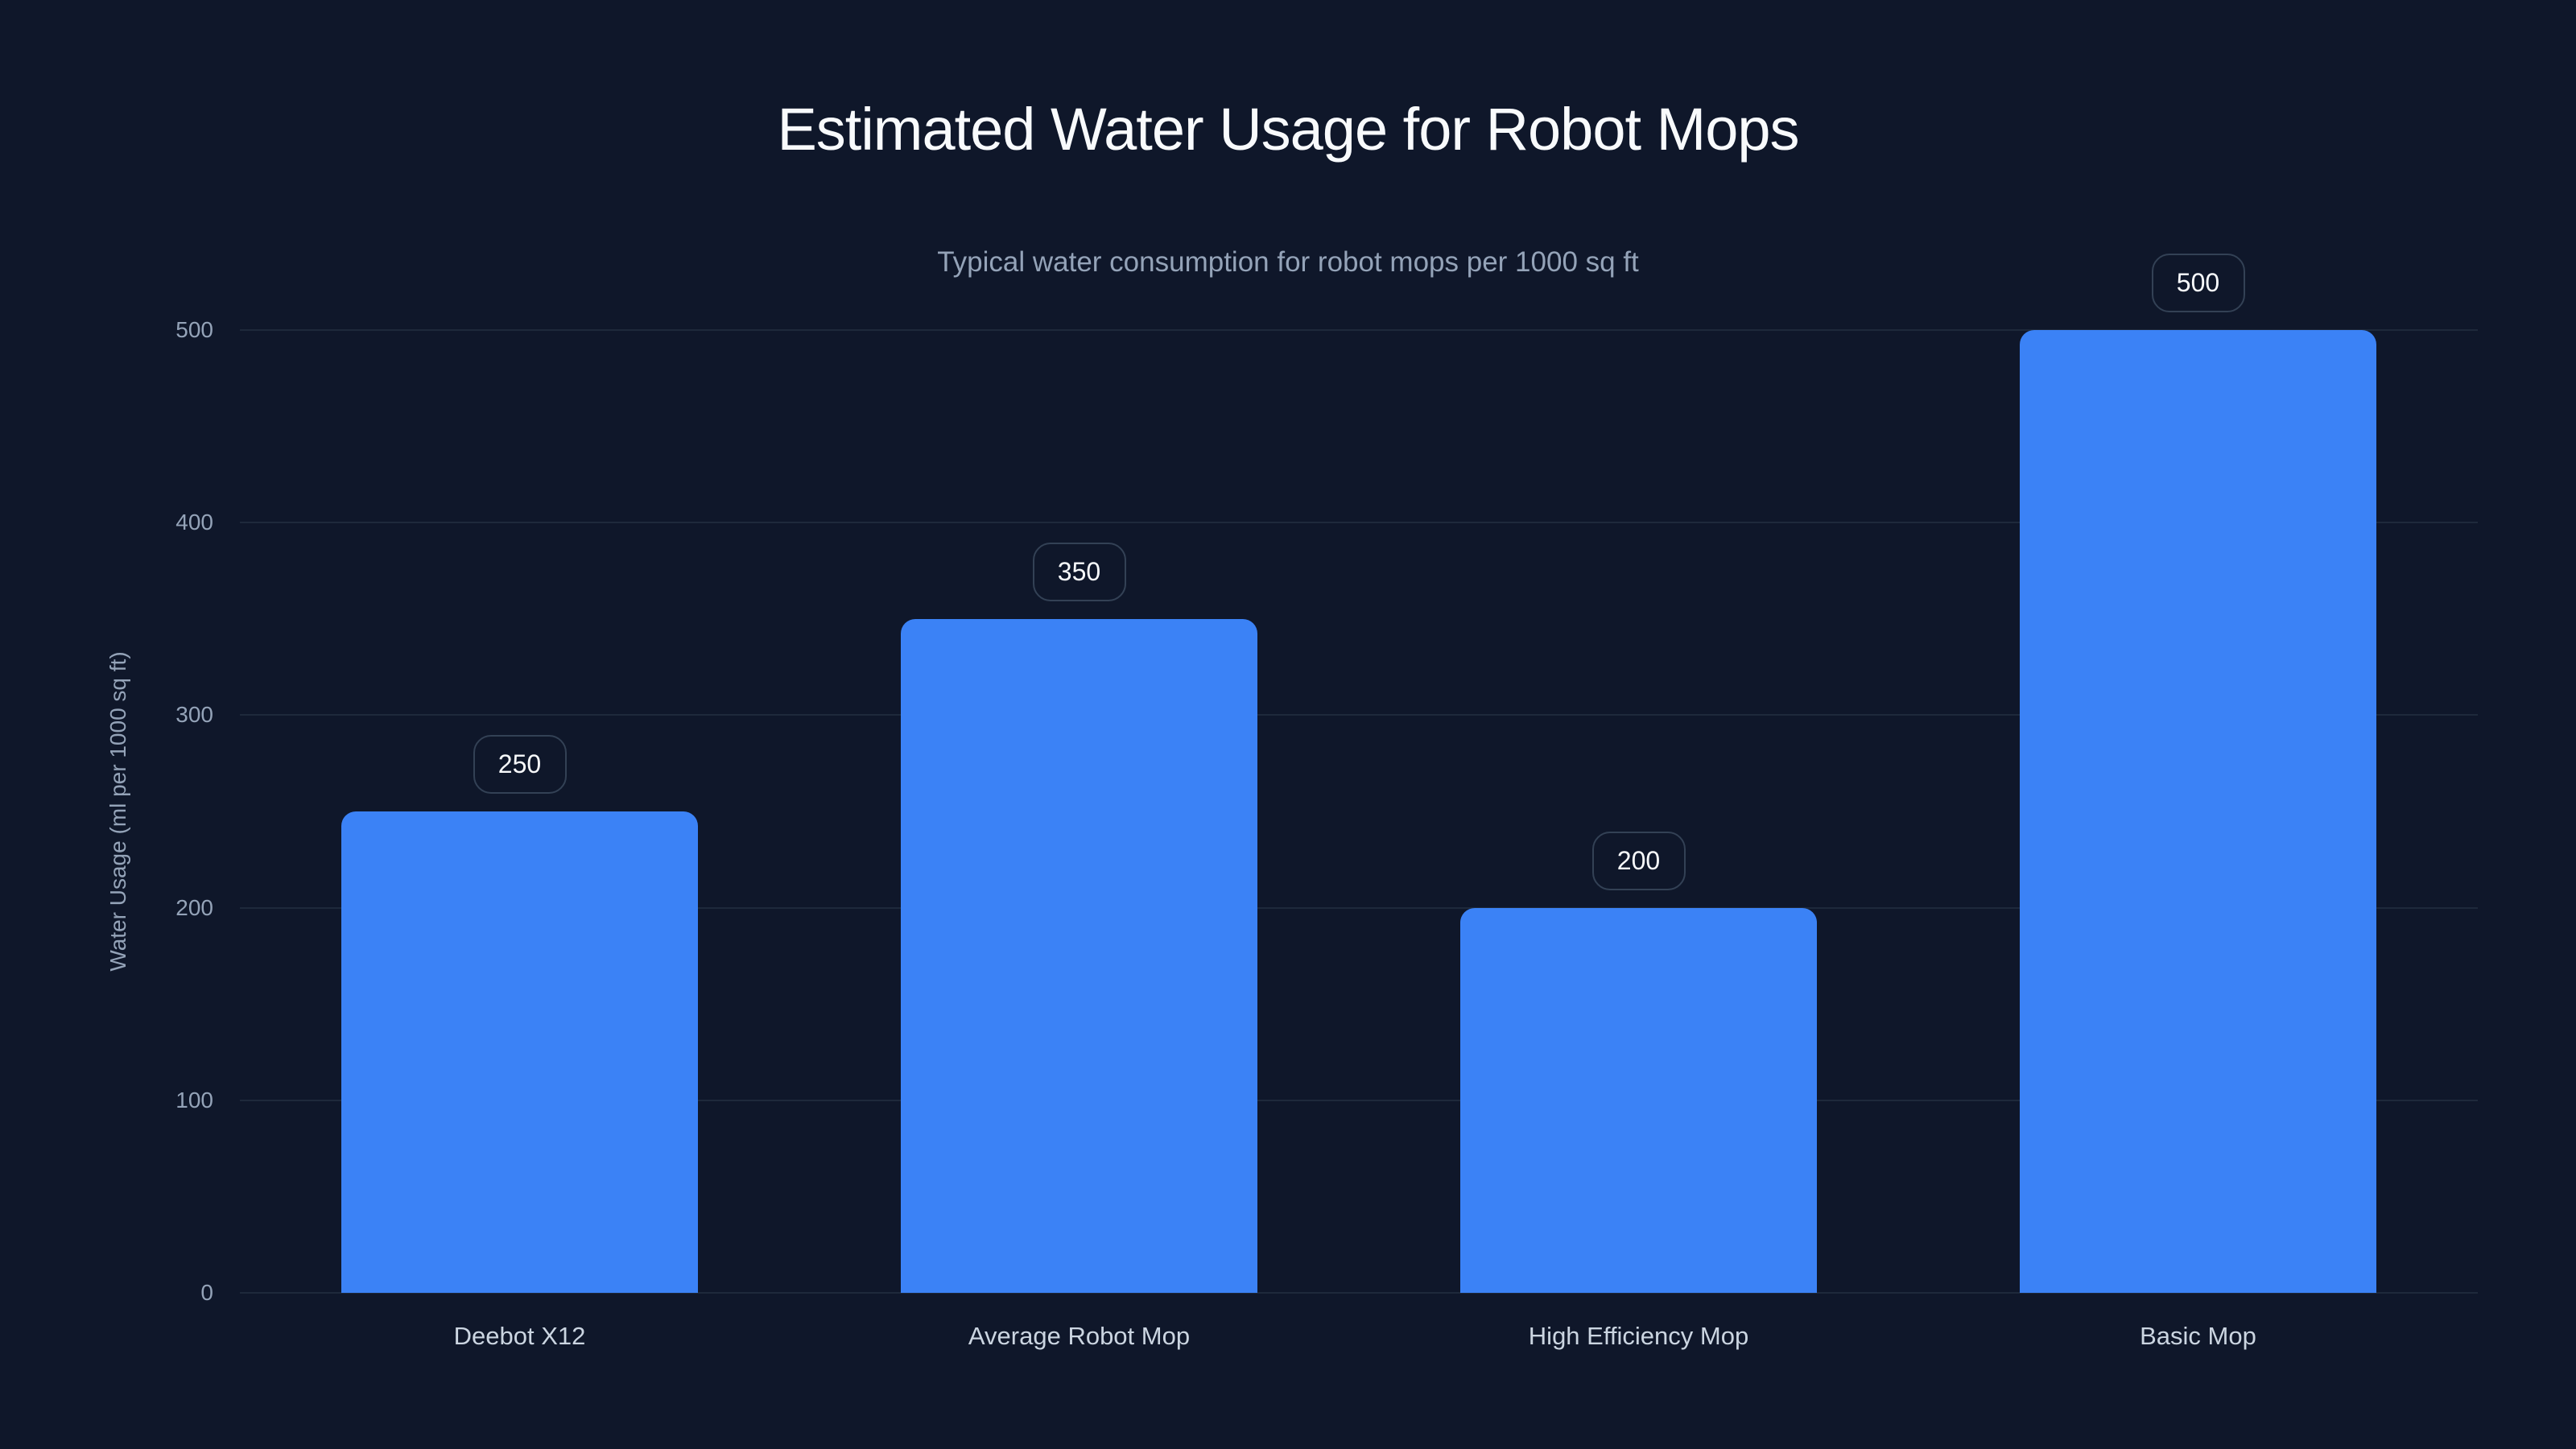 This screenshot has width=2576, height=1449. What do you see at coordinates (1079, 571) in the screenshot?
I see `value-label: 350` at bounding box center [1079, 571].